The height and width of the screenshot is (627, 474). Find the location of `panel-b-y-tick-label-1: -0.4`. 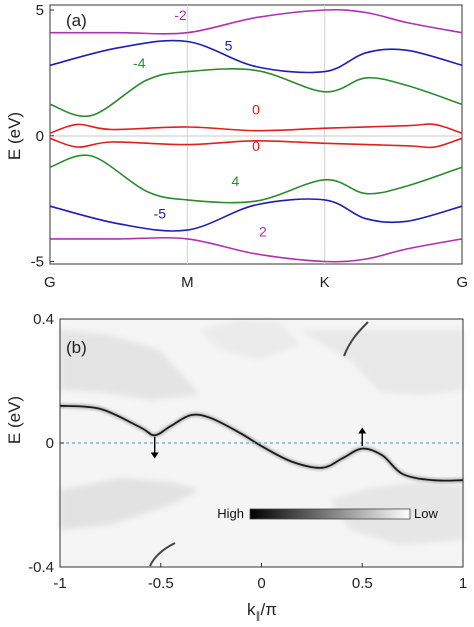

panel-b-y-tick-label-1: -0.4 is located at coordinates (41, 567).